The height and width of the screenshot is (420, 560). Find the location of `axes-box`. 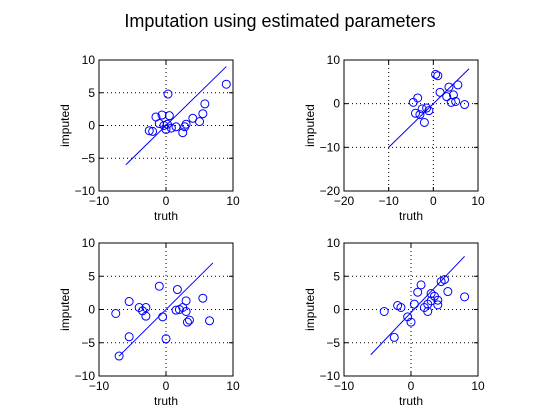

axes-box is located at coordinates (411, 125).